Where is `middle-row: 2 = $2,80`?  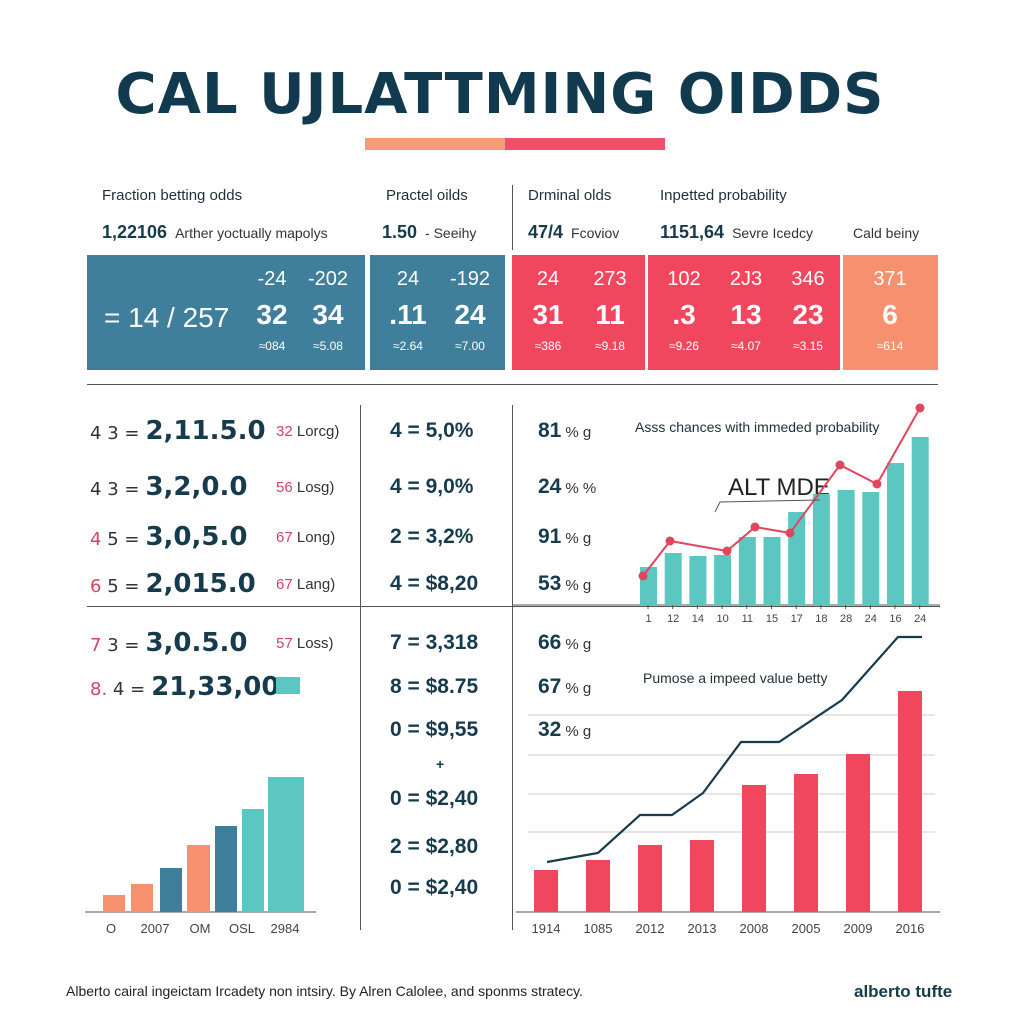 middle-row: 2 = $2,80 is located at coordinates (434, 846).